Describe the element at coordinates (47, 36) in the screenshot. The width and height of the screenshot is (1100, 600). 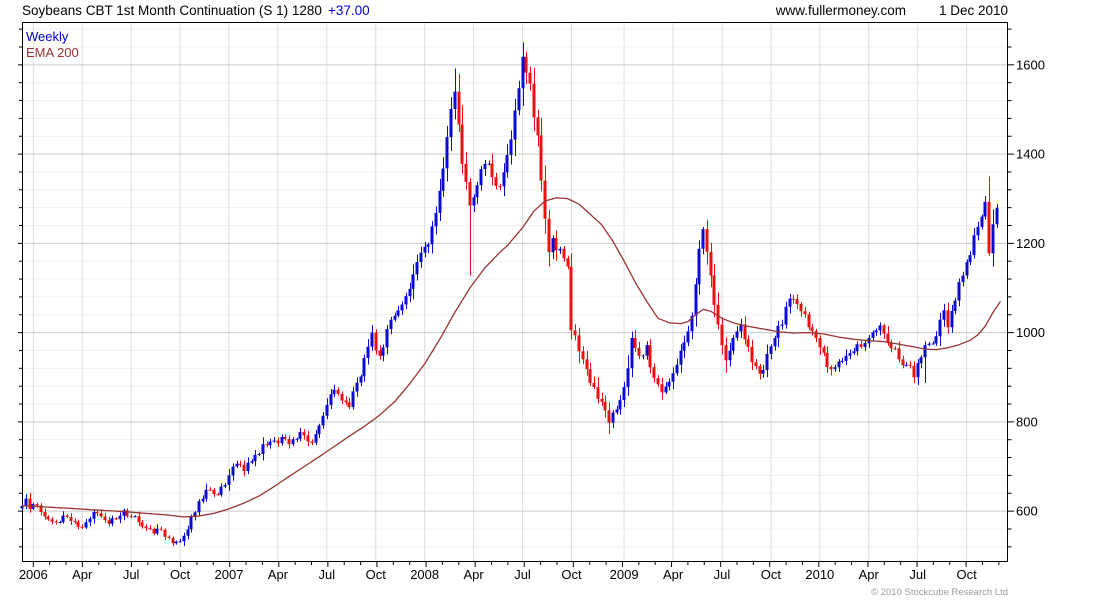
I see `legend-weekly: Weekly` at that location.